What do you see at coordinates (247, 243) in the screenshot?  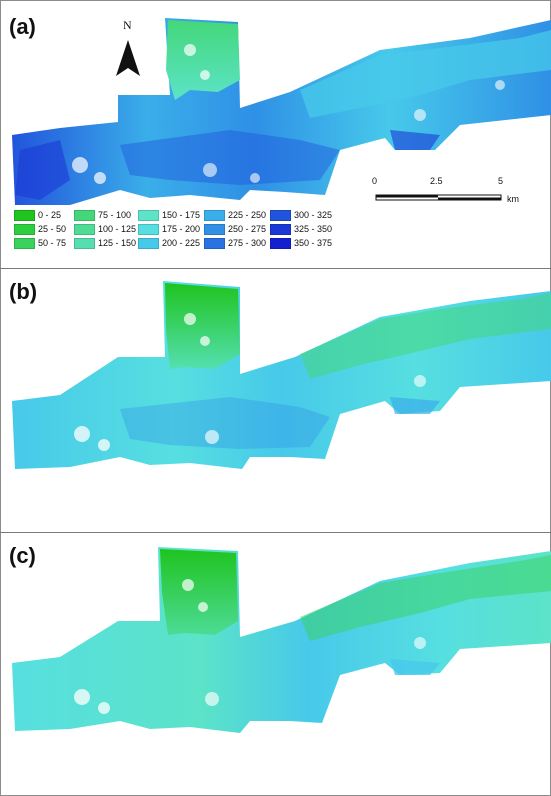 I see `legend-label: 275 - 300` at bounding box center [247, 243].